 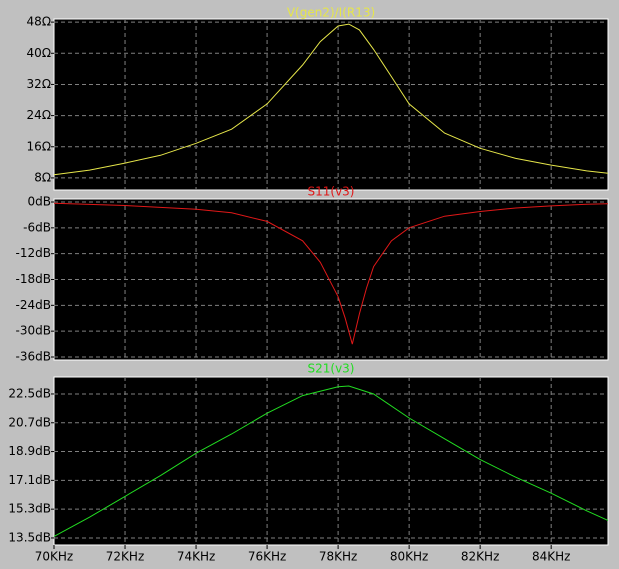 What do you see at coordinates (39, 146) in the screenshot?
I see `y-tick-label: 16Ω` at bounding box center [39, 146].